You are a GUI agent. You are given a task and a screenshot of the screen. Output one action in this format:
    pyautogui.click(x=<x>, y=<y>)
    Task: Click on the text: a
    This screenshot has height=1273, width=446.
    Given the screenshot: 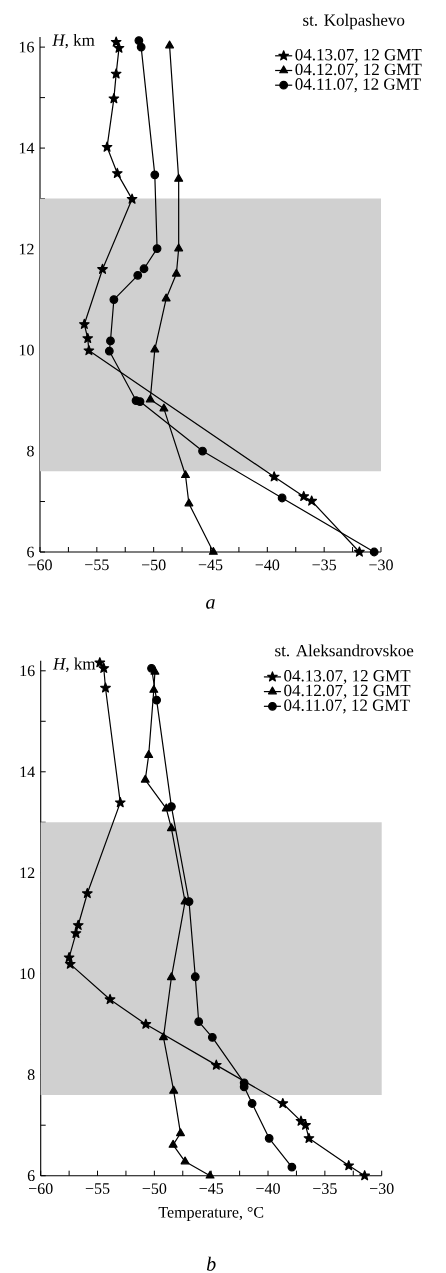 What is the action you would take?
    pyautogui.click(x=210, y=604)
    